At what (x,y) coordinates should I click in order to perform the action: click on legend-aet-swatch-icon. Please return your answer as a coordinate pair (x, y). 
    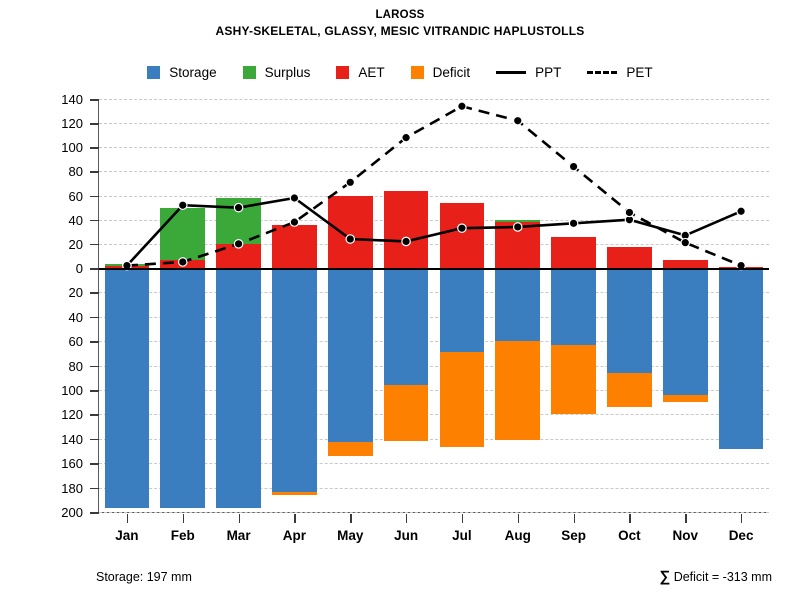
    Looking at the image, I should click on (343, 72).